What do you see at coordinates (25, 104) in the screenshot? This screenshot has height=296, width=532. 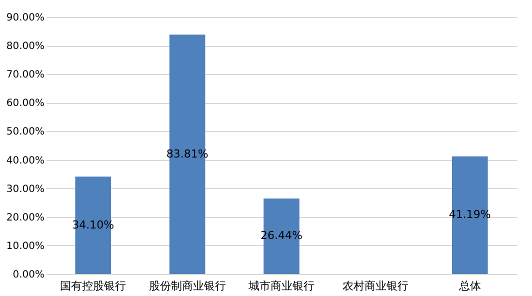 I see `y-tick-label: 60.00%` at bounding box center [25, 104].